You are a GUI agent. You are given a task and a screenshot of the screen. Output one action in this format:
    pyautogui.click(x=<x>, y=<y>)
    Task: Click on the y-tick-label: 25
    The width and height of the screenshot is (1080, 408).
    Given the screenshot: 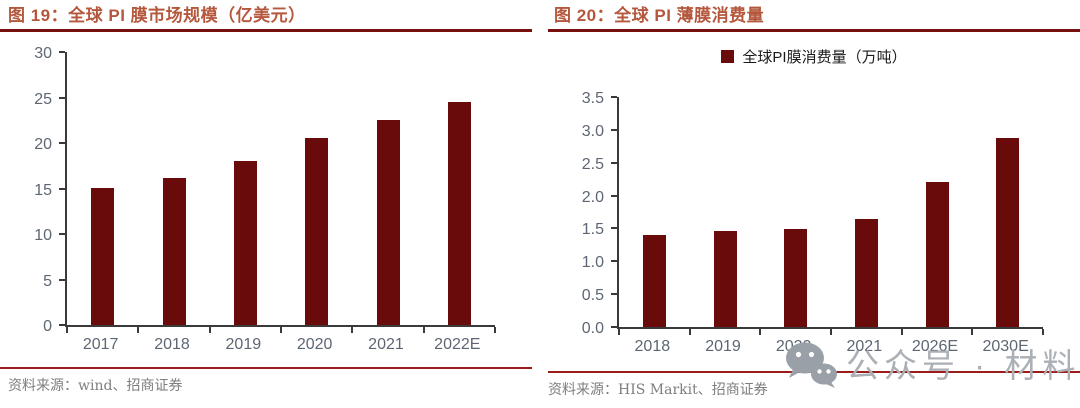 What is the action you would take?
    pyautogui.click(x=43, y=99)
    